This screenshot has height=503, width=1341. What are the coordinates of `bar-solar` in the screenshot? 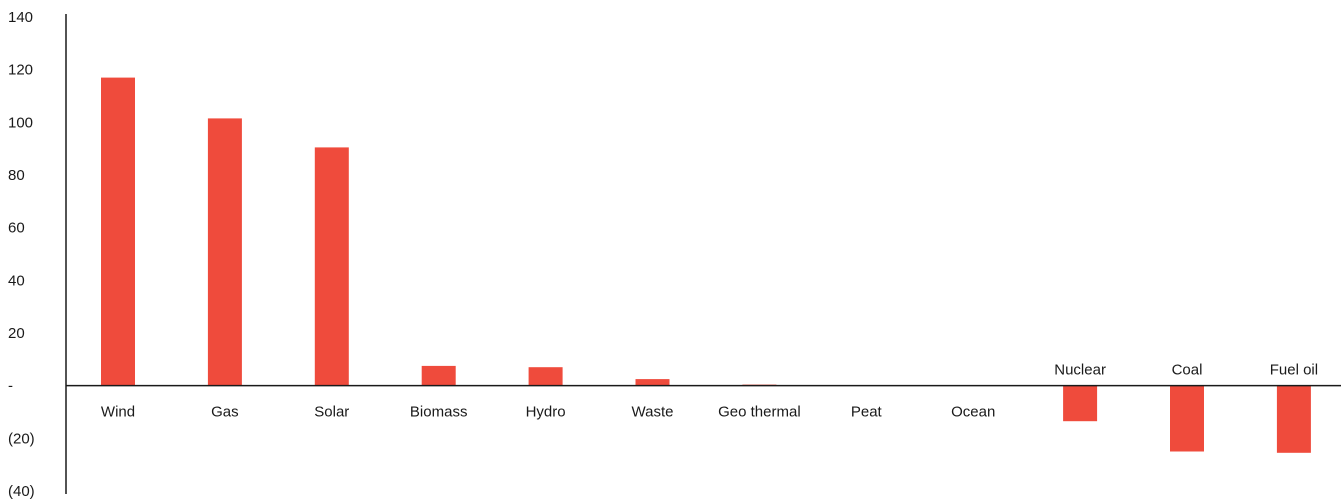 It's located at (331, 266).